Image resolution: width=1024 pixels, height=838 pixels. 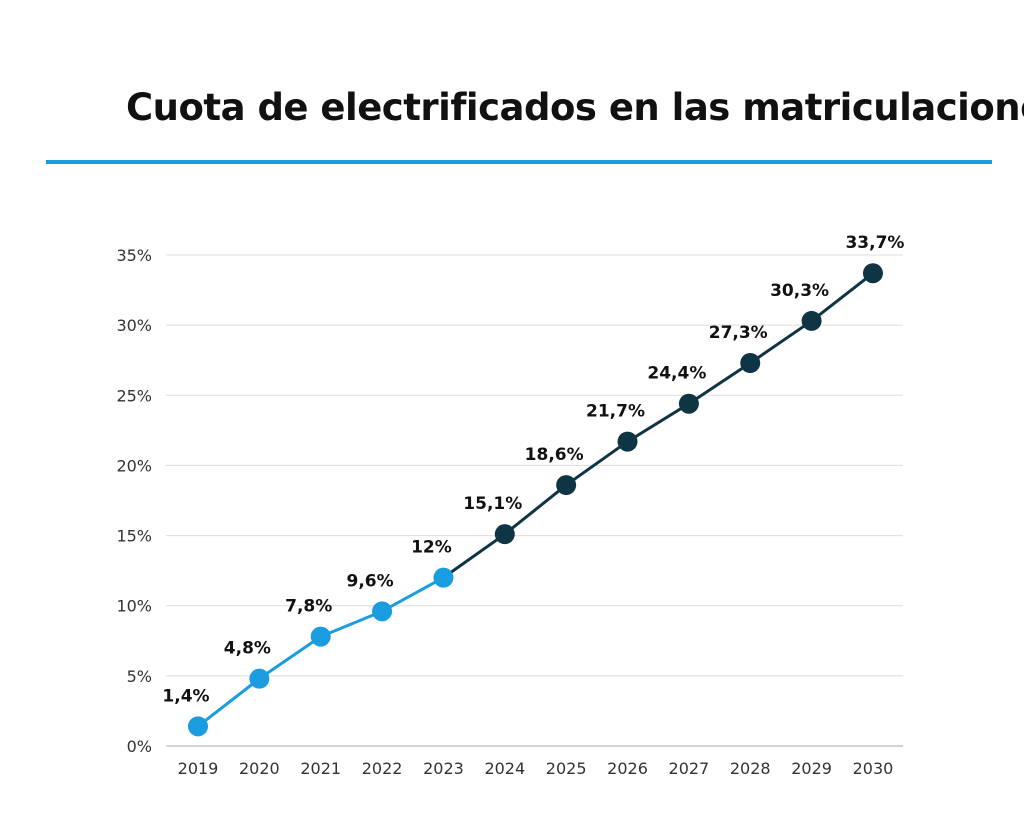 What do you see at coordinates (198, 768) in the screenshot?
I see `x-tick-label: 2019` at bounding box center [198, 768].